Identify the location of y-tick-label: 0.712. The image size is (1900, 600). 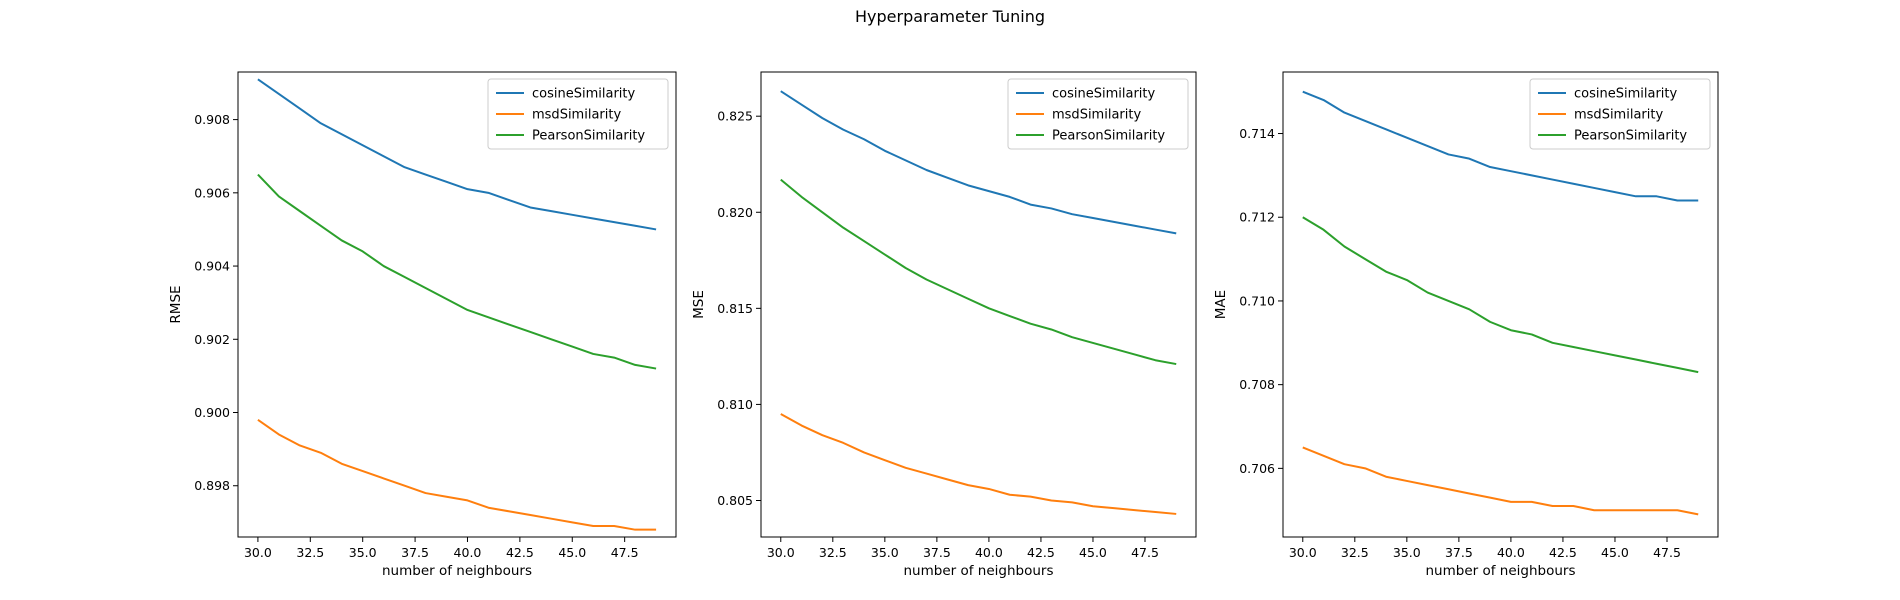
(1257, 217).